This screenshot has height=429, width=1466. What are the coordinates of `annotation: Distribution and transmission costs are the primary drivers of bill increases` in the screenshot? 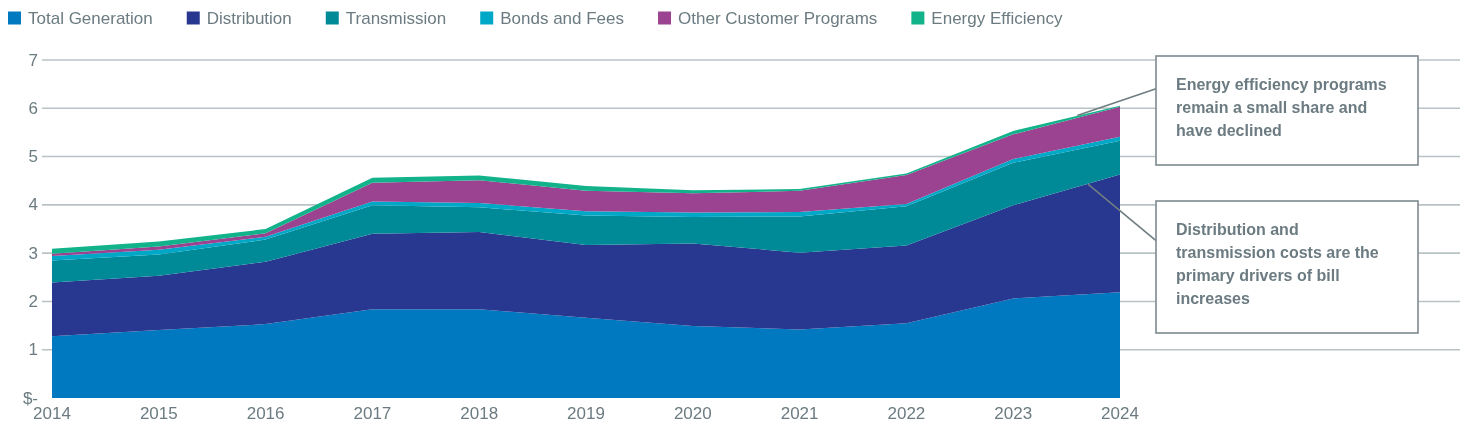 It's located at (1277, 264).